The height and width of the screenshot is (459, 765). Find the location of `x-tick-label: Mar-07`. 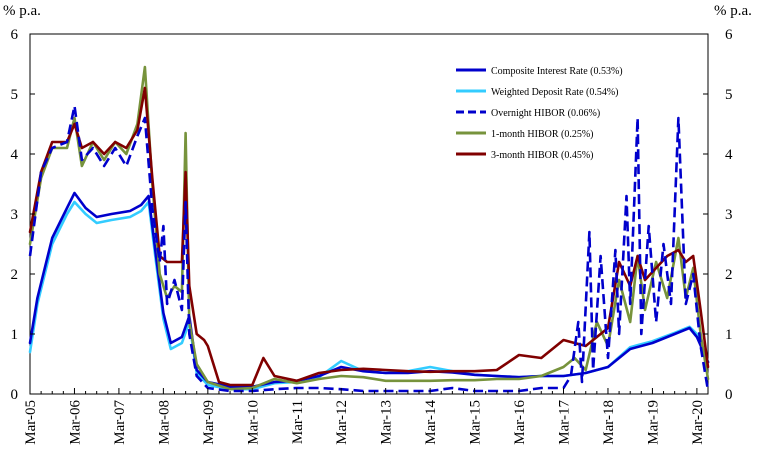

x-tick-label: Mar-07 is located at coordinates (120, 422).